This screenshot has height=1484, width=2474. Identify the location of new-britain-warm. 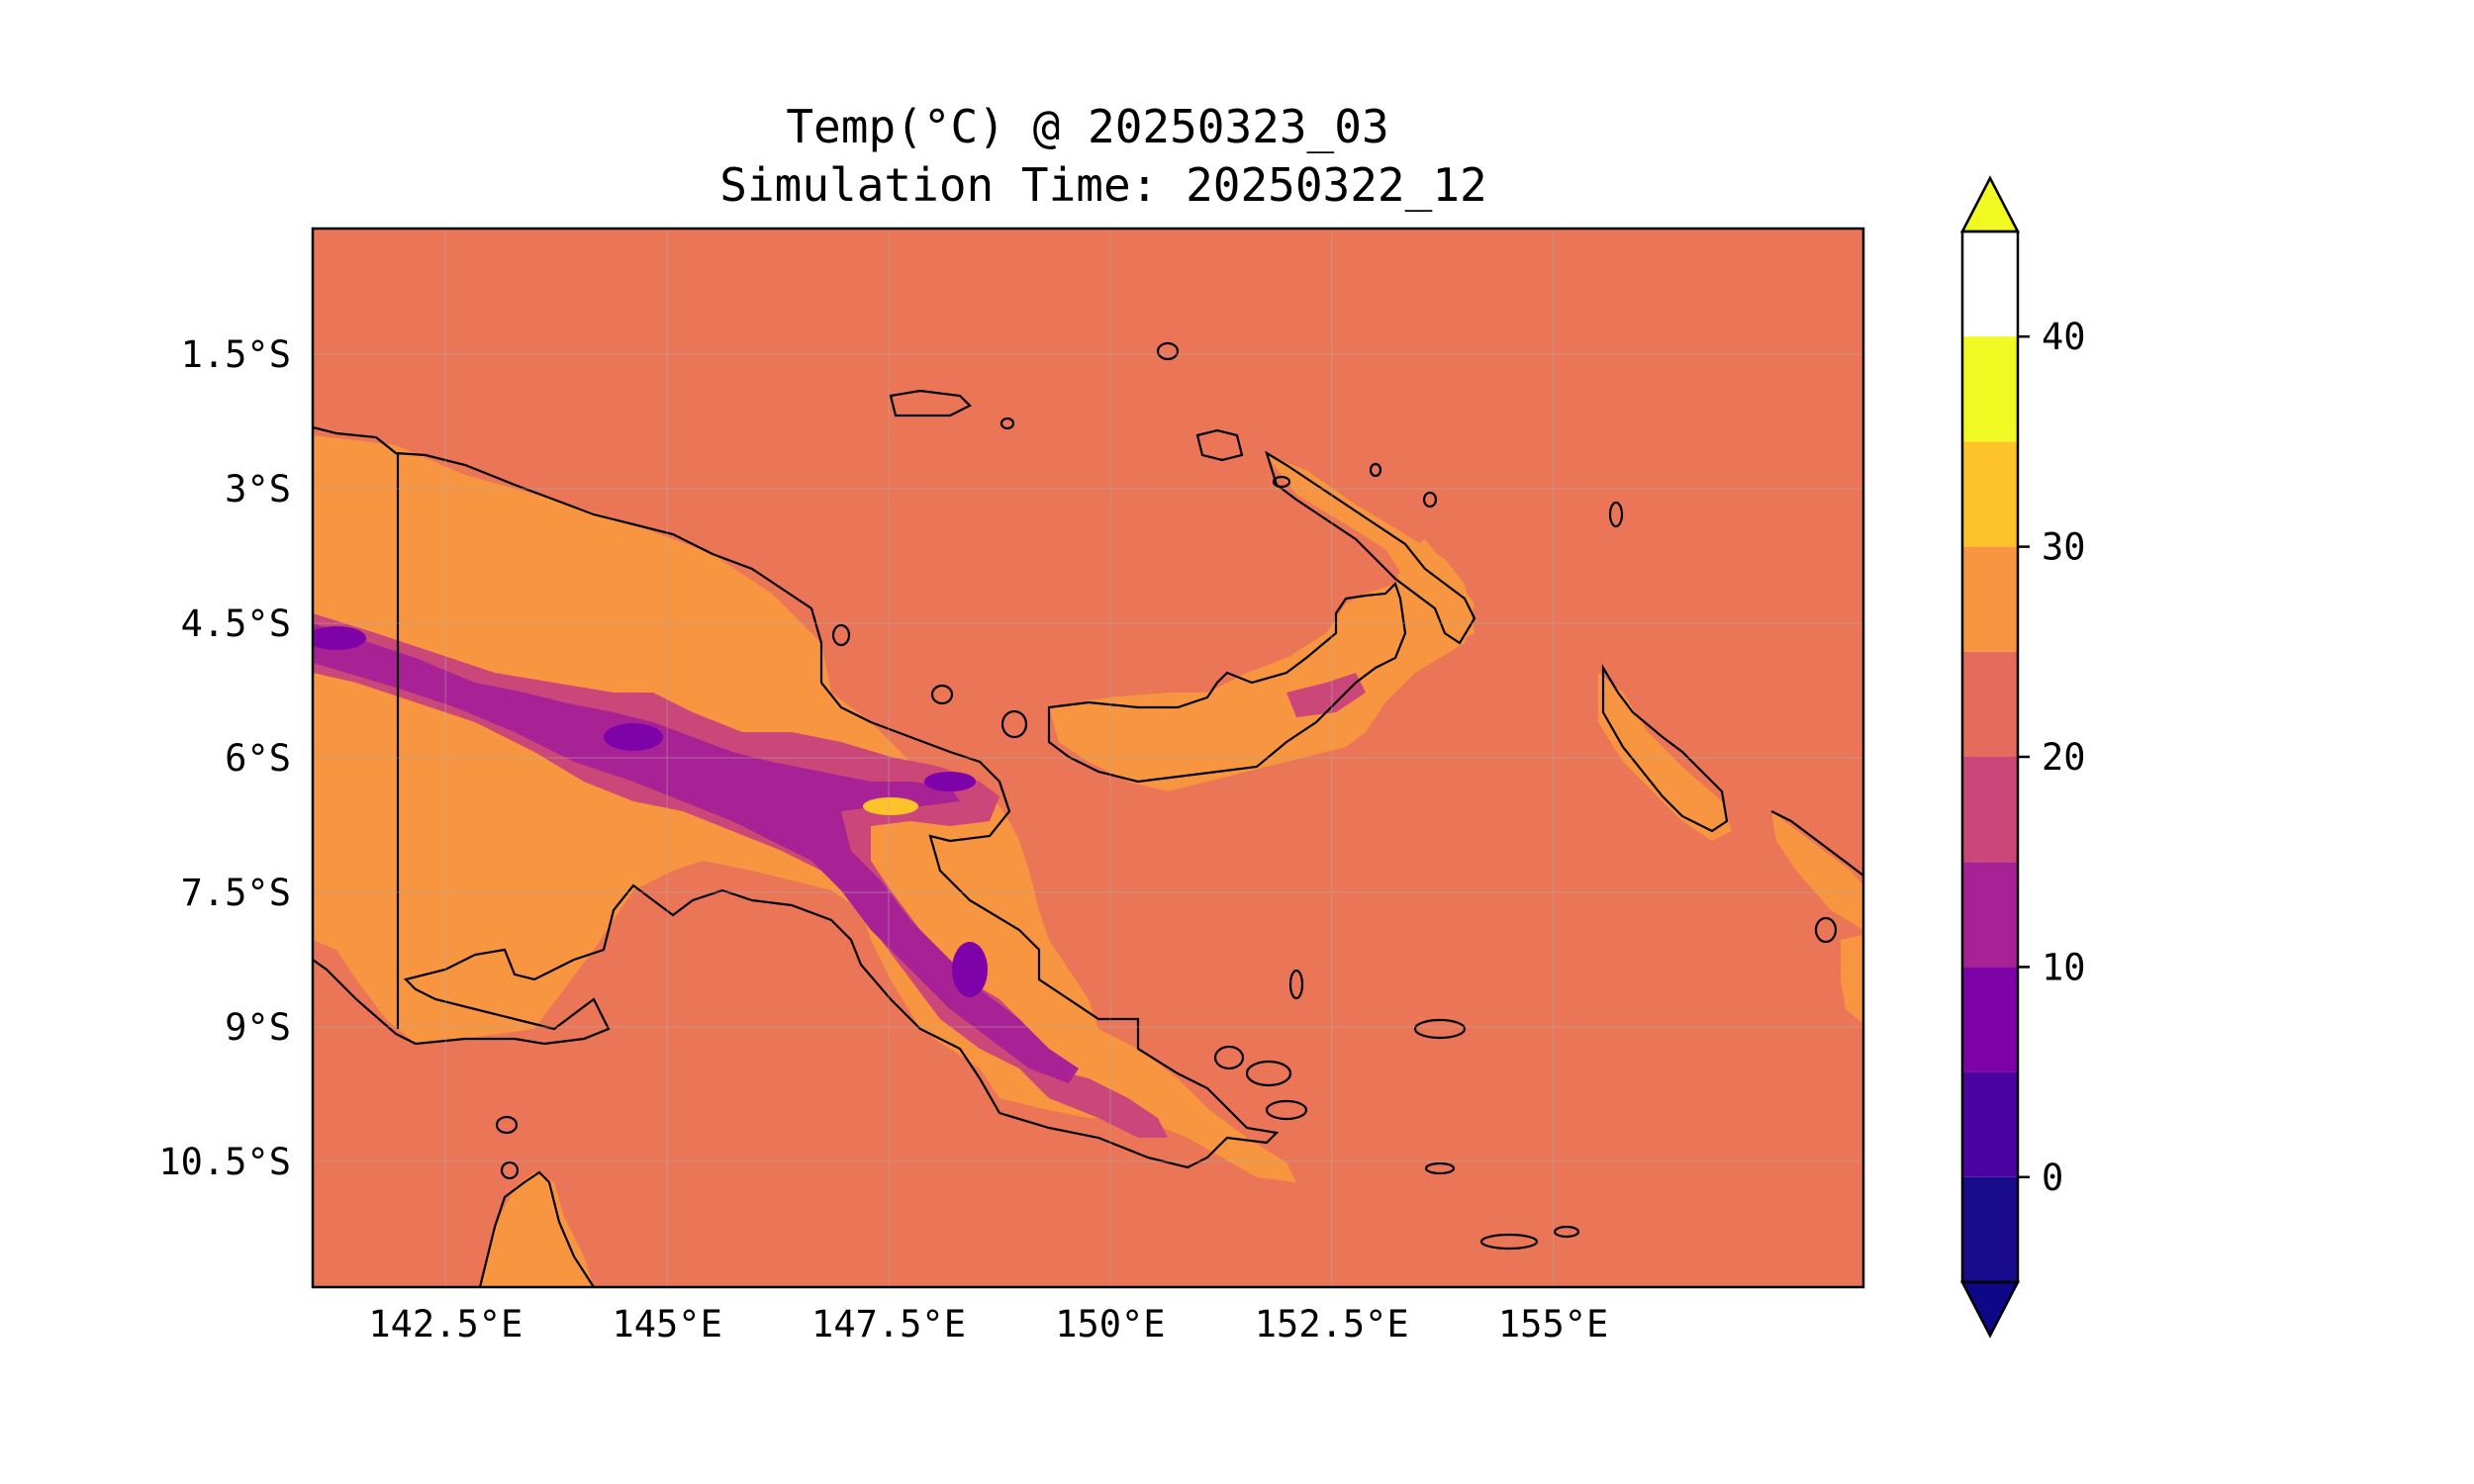
(1262, 665).